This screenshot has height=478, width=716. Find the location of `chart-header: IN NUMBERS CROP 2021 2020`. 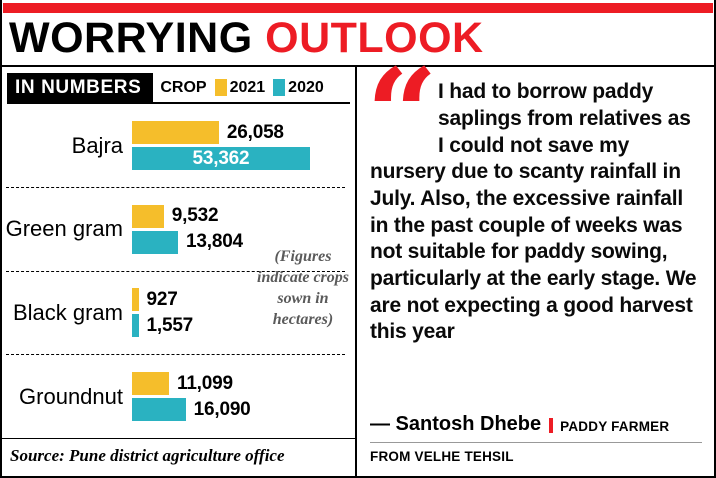

chart-header: IN NUMBERS CROP 2021 2020 is located at coordinates (178, 89).